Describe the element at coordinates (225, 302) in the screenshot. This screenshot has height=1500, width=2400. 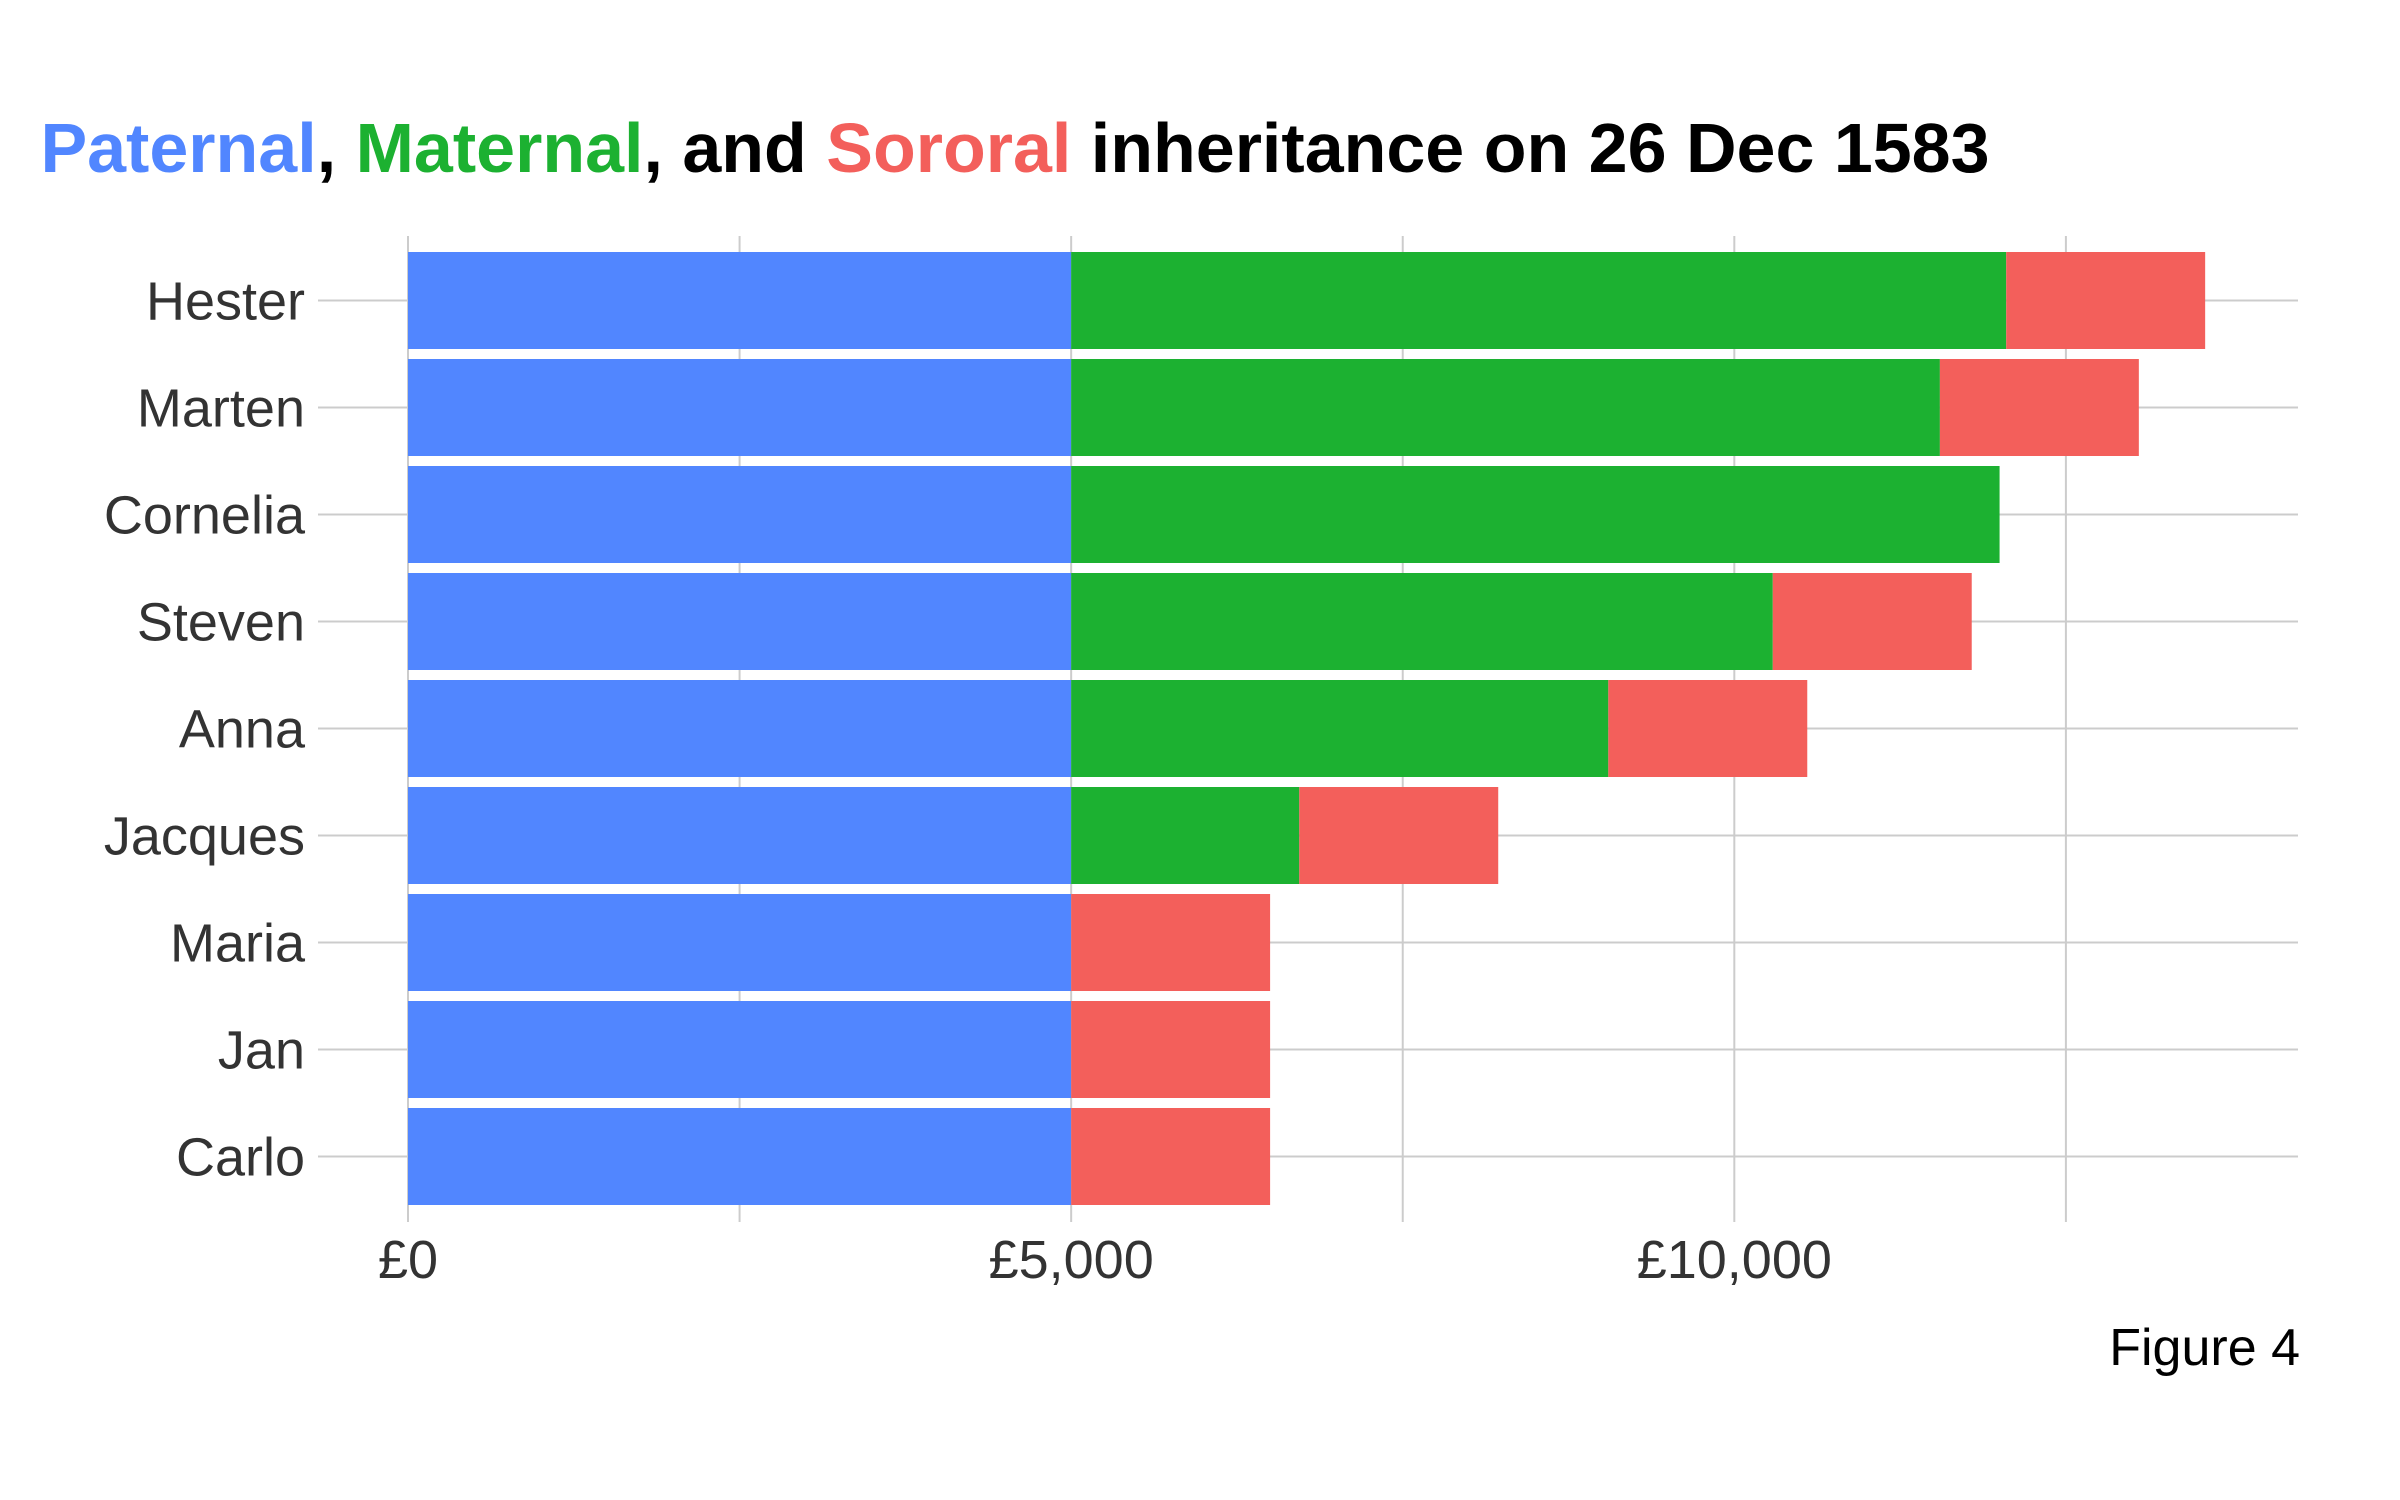
I see `y-tick-label: Hester` at that location.